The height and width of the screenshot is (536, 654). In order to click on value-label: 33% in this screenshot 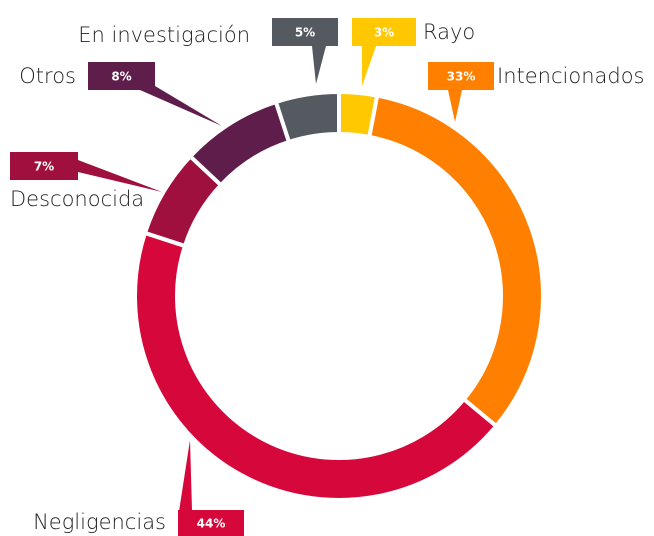, I will do `click(461, 77)`.